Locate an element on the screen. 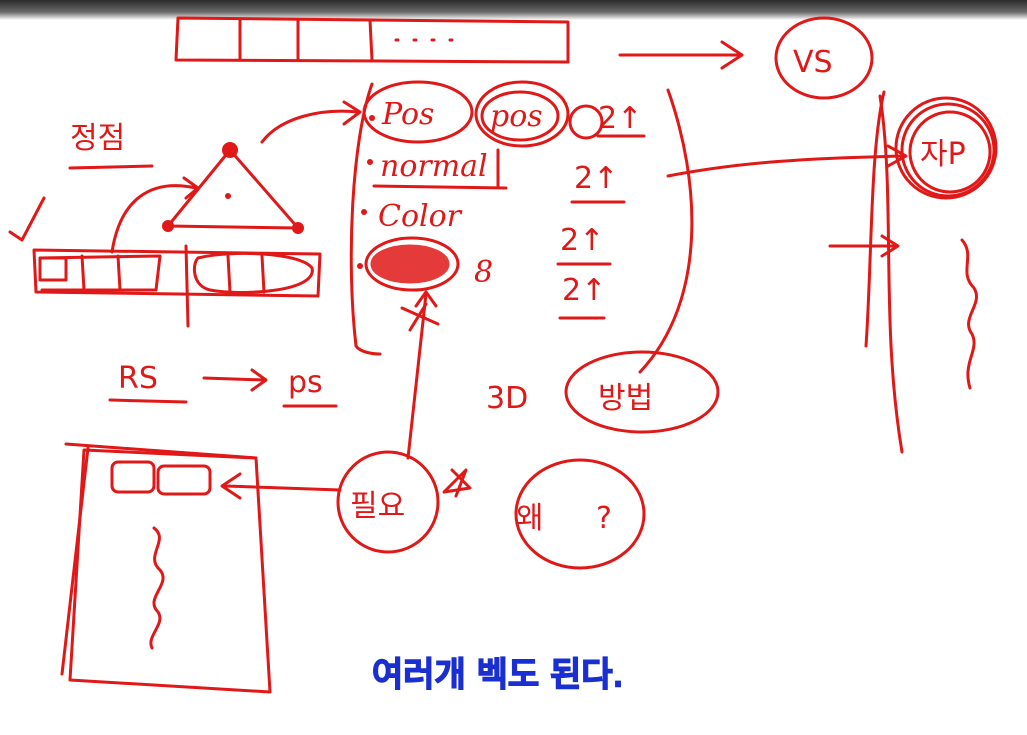 The image size is (1027, 735). vs-node: VS is located at coordinates (824, 58).